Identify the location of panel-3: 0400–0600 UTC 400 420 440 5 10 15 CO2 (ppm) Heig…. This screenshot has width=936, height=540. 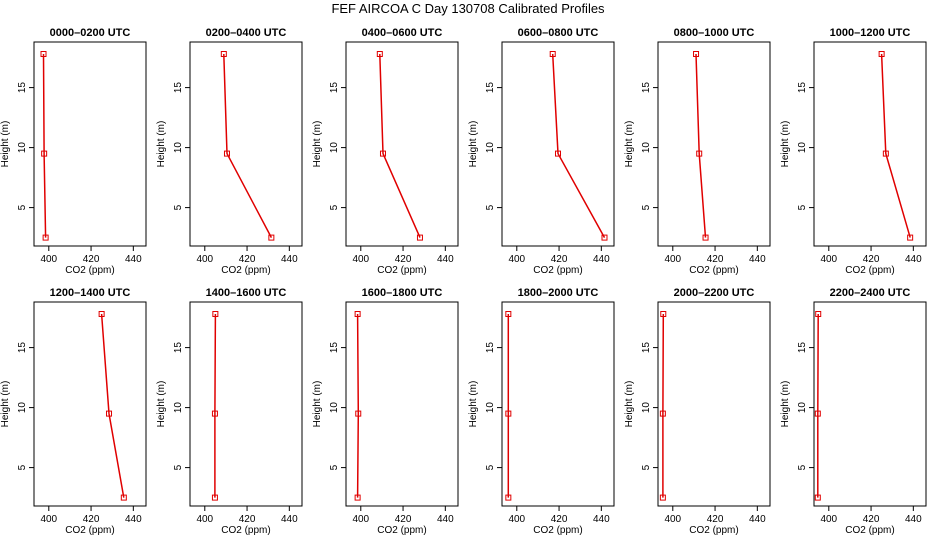
(385, 151).